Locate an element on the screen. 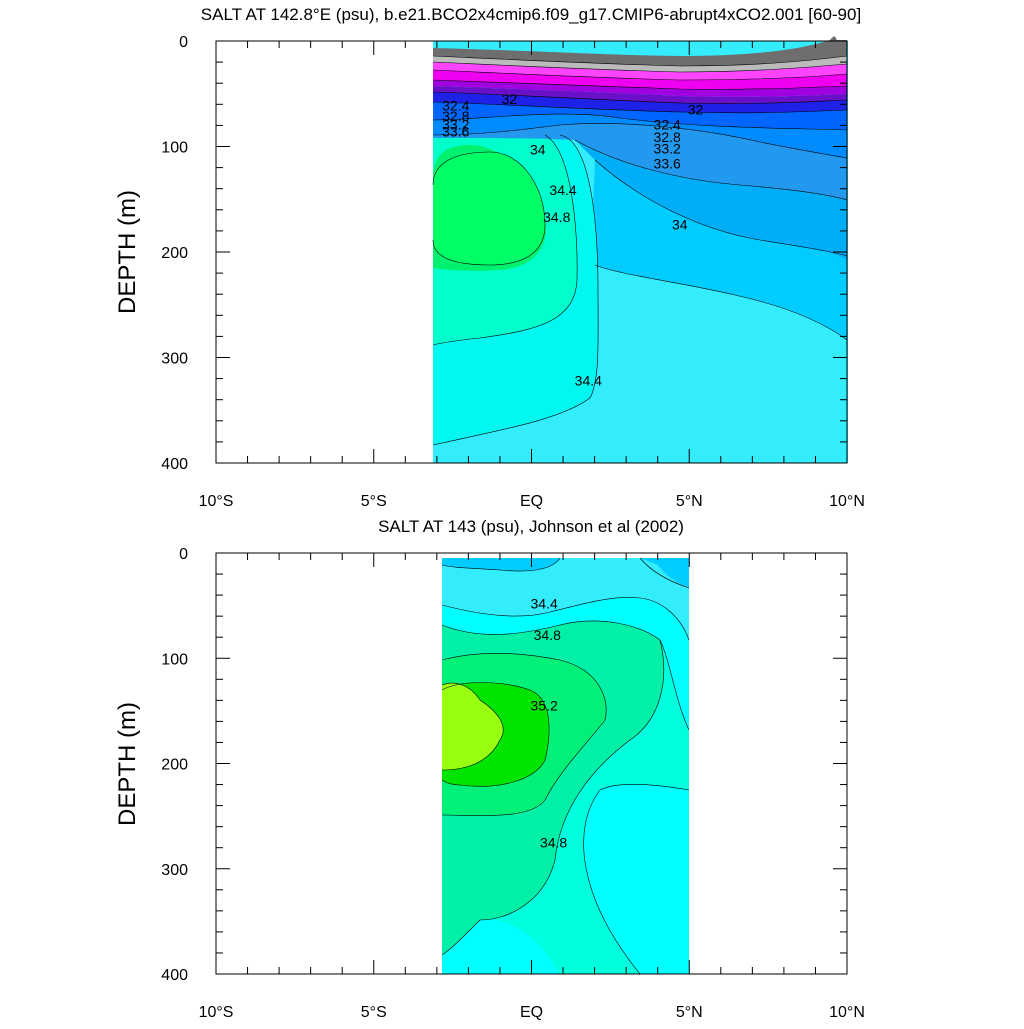  contour-labels: 34.4 34.8 35.2 34.8 is located at coordinates (548, 723).